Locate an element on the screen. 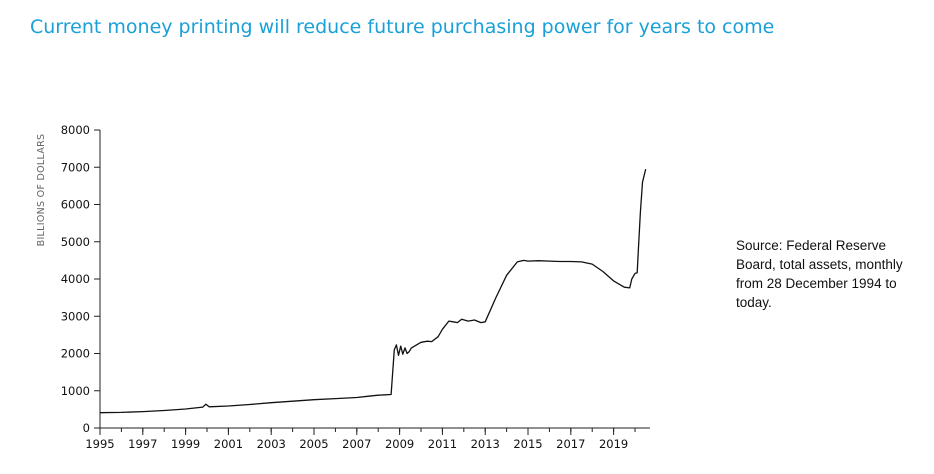  x-tick-label: 2011 is located at coordinates (442, 444).